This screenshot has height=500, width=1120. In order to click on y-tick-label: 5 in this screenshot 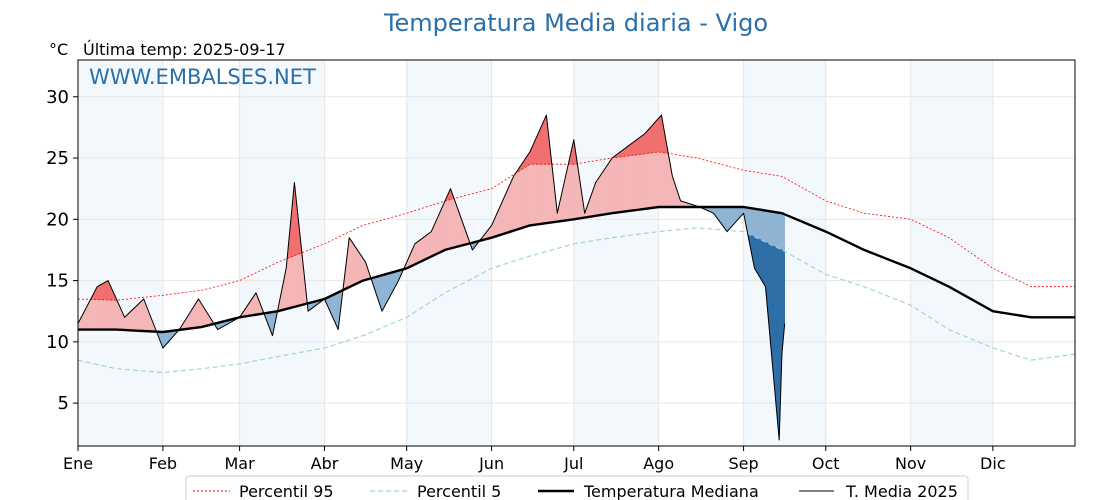, I will do `click(63, 403)`.